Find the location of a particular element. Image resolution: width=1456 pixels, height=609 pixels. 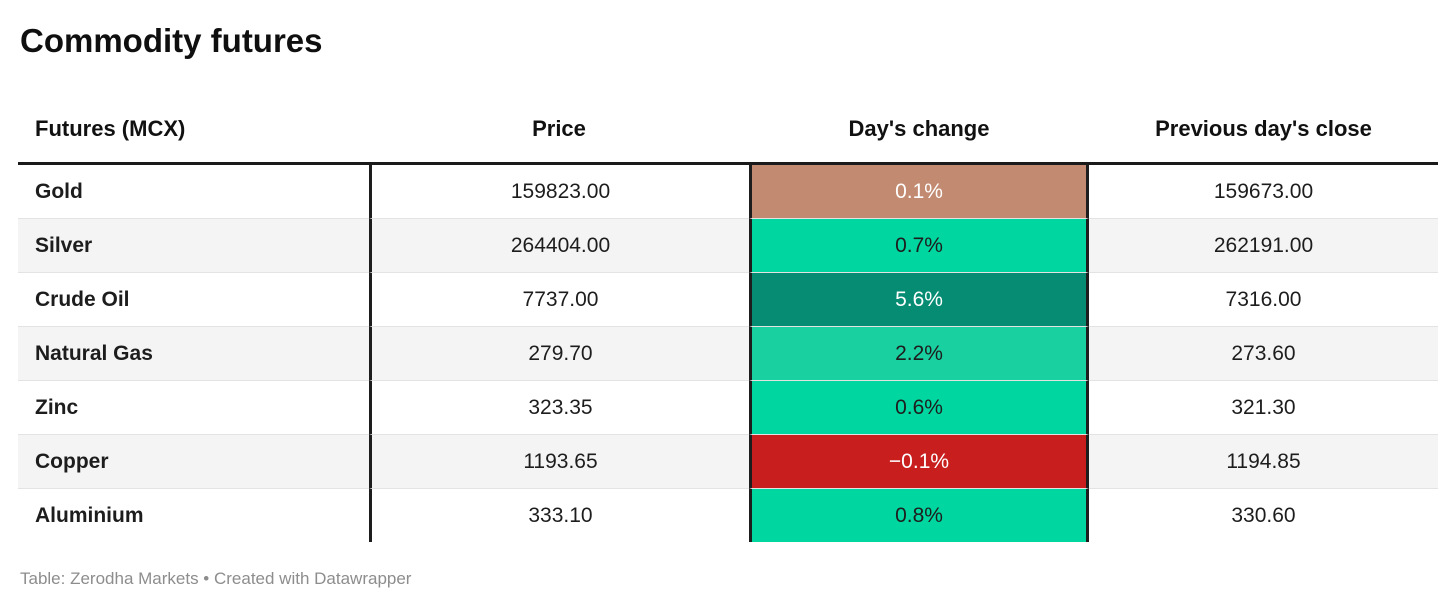

table-row: Crude Oil 7737.00 5.6% 7316.00 is located at coordinates (728, 299).